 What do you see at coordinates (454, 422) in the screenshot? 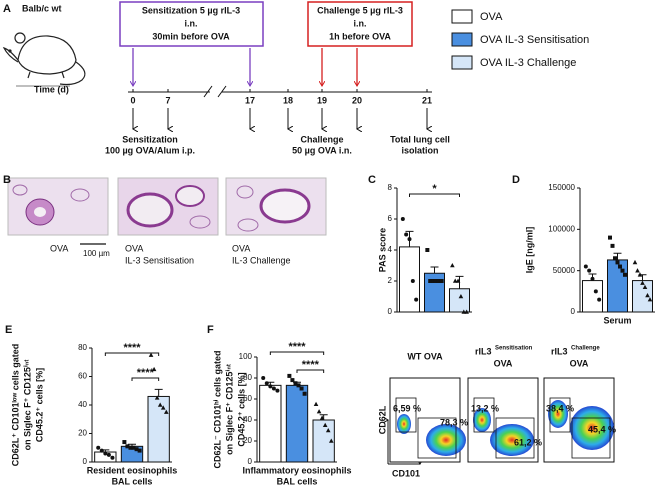
I see `gate-percent: 78,3 %` at bounding box center [454, 422].